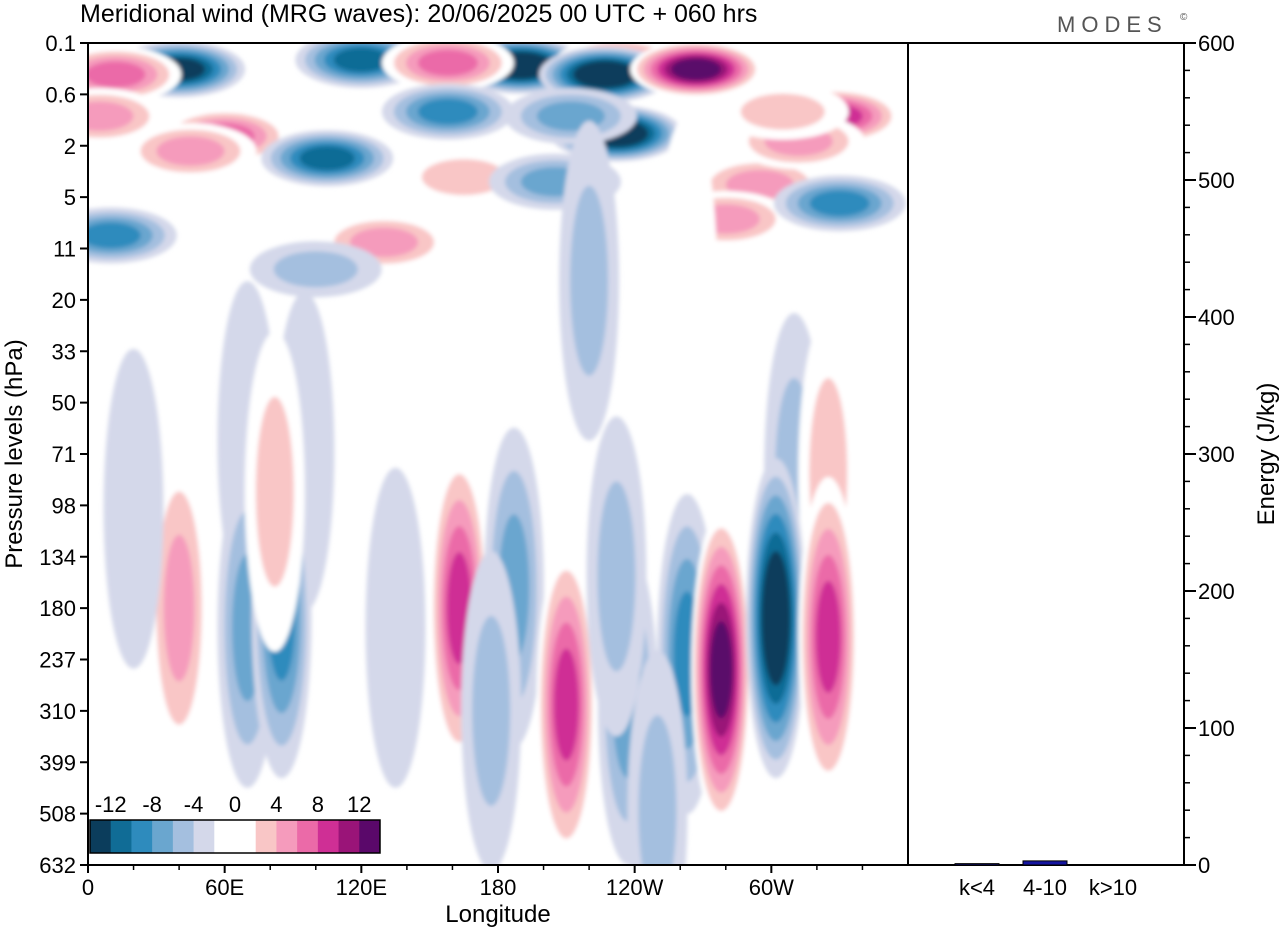 The width and height of the screenshot is (1280, 930). I want to click on energy-bars, so click(1045, 863).